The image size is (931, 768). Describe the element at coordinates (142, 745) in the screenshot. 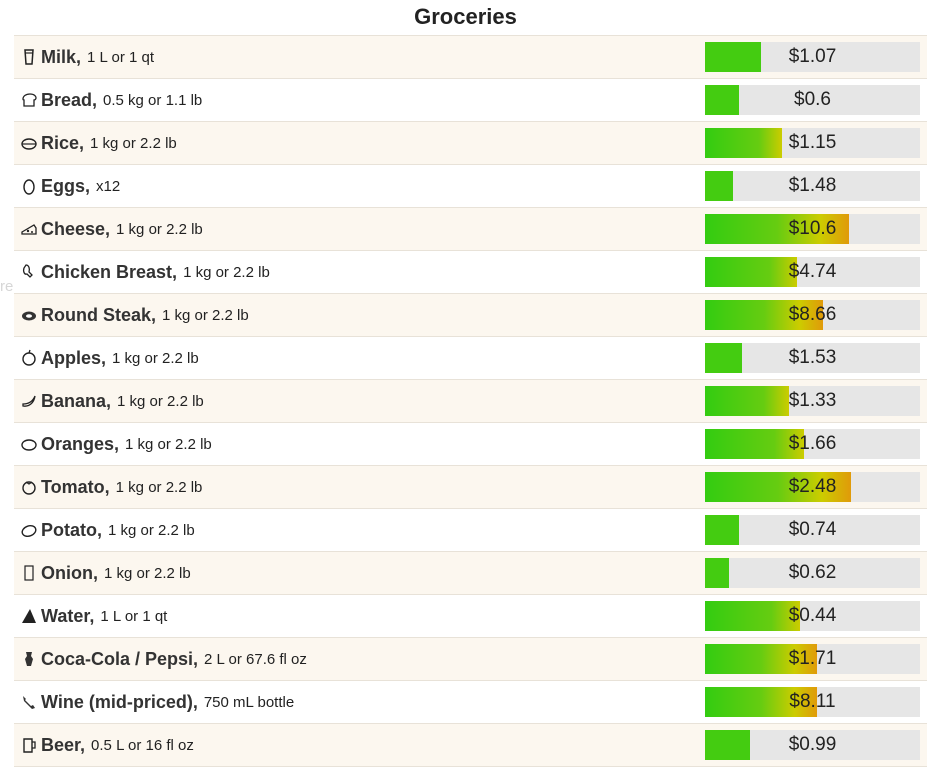

I see `item-quantity: 0.5 L or 16 fl oz` at that location.